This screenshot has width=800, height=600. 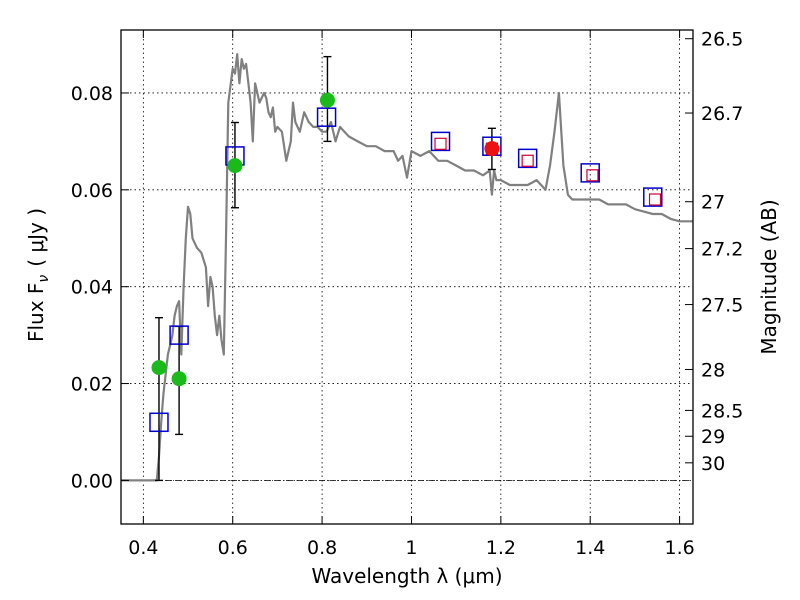 What do you see at coordinates (406, 576) in the screenshot?
I see `x-axis-label: Wavelength λ (μm)` at bounding box center [406, 576].